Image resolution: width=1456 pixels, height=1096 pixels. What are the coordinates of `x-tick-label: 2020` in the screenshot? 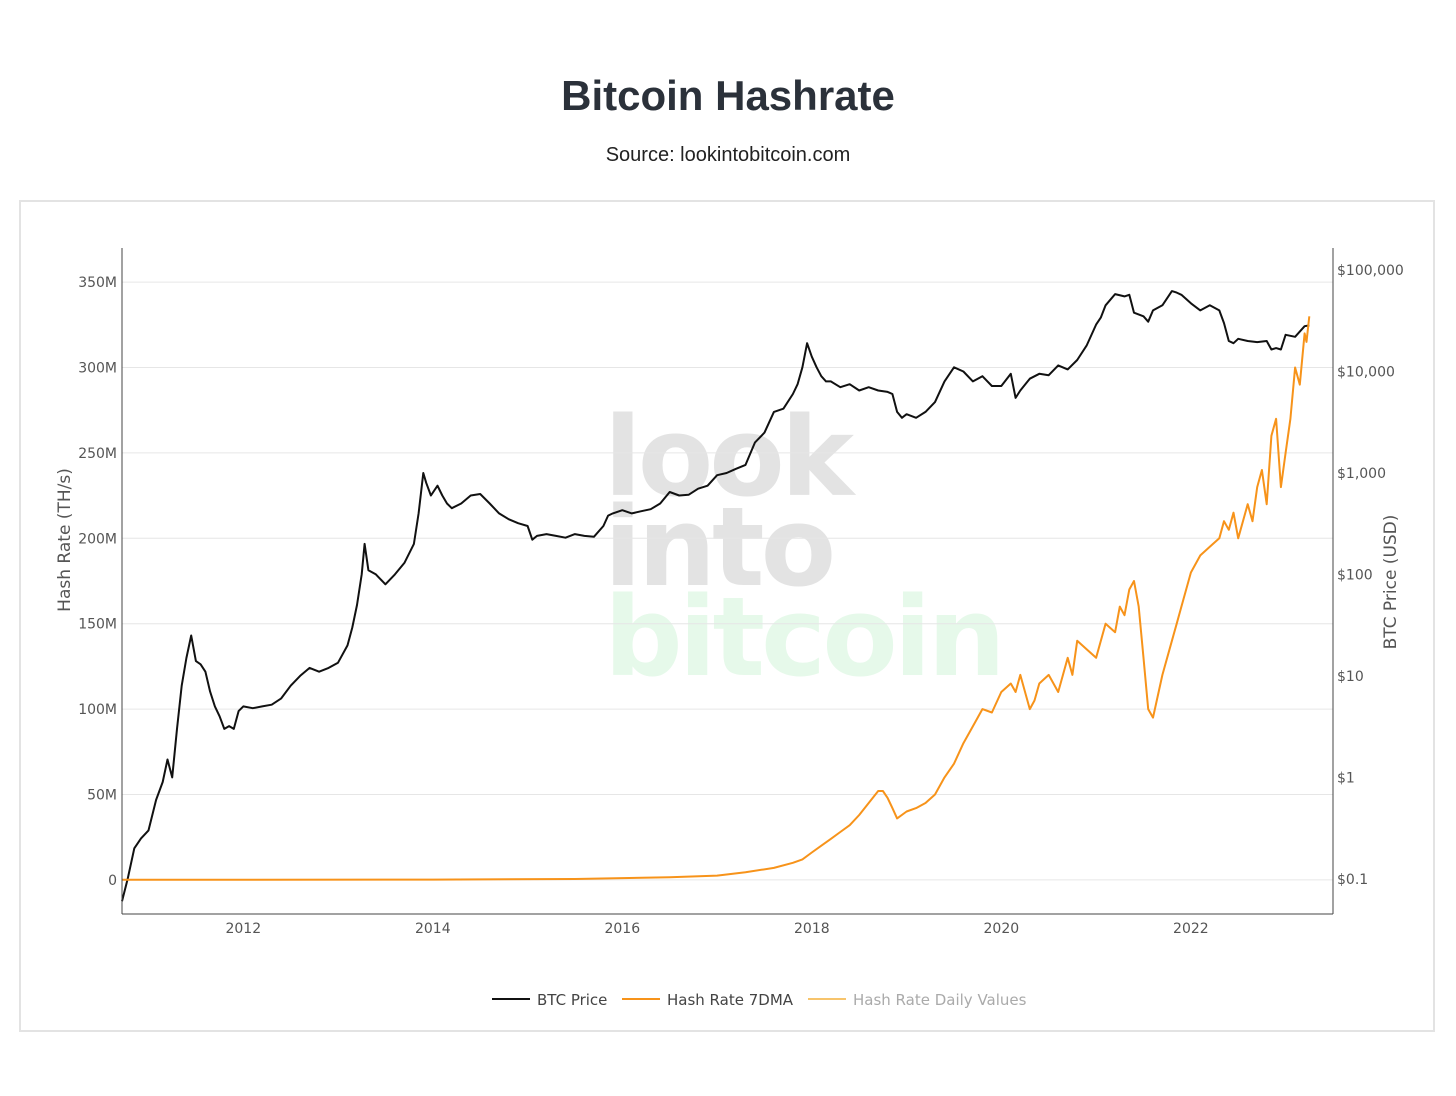 It's located at (1002, 929).